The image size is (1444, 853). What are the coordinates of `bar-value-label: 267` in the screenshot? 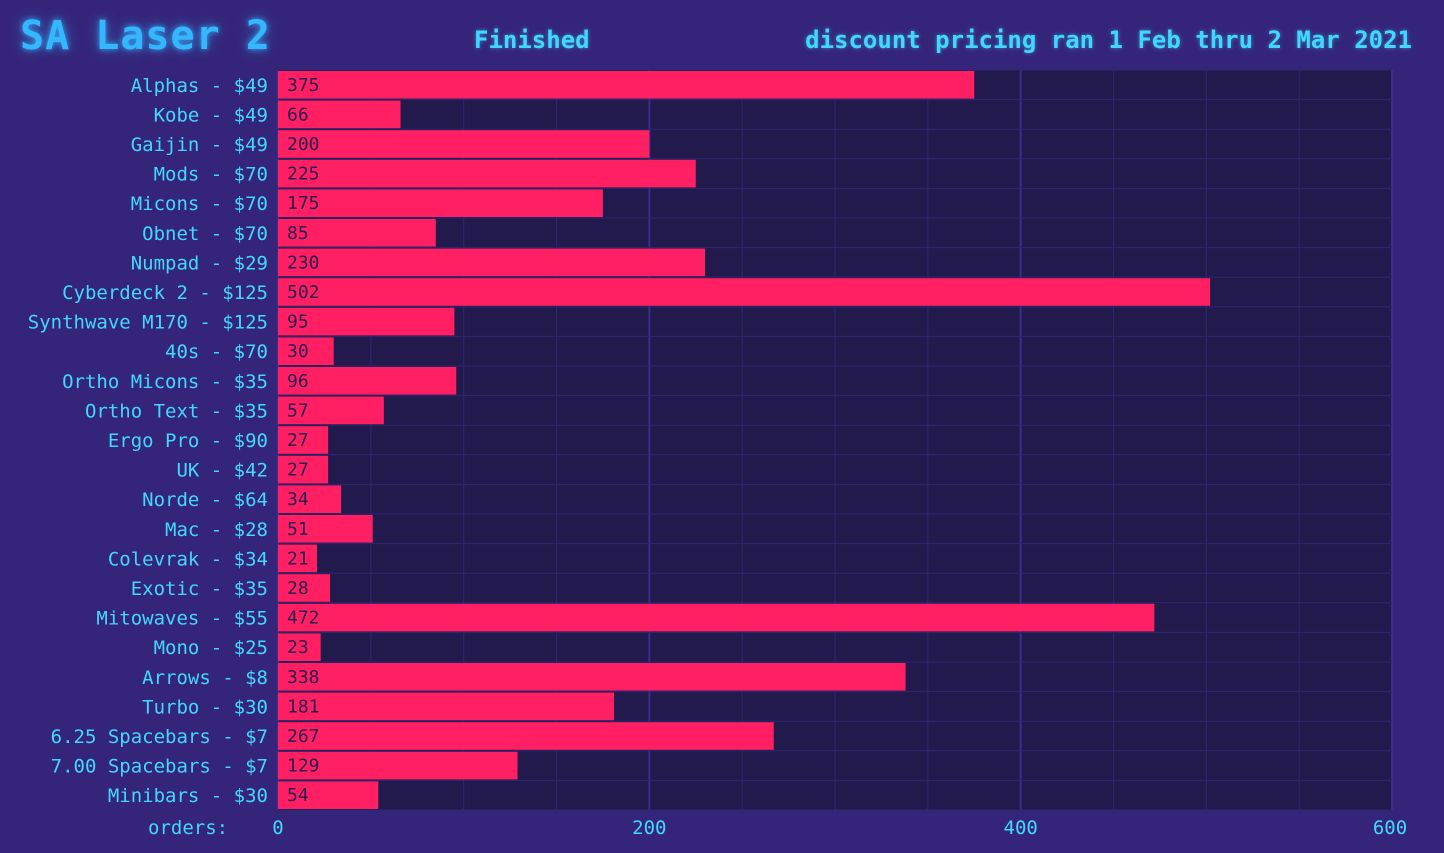 It's located at (303, 736).